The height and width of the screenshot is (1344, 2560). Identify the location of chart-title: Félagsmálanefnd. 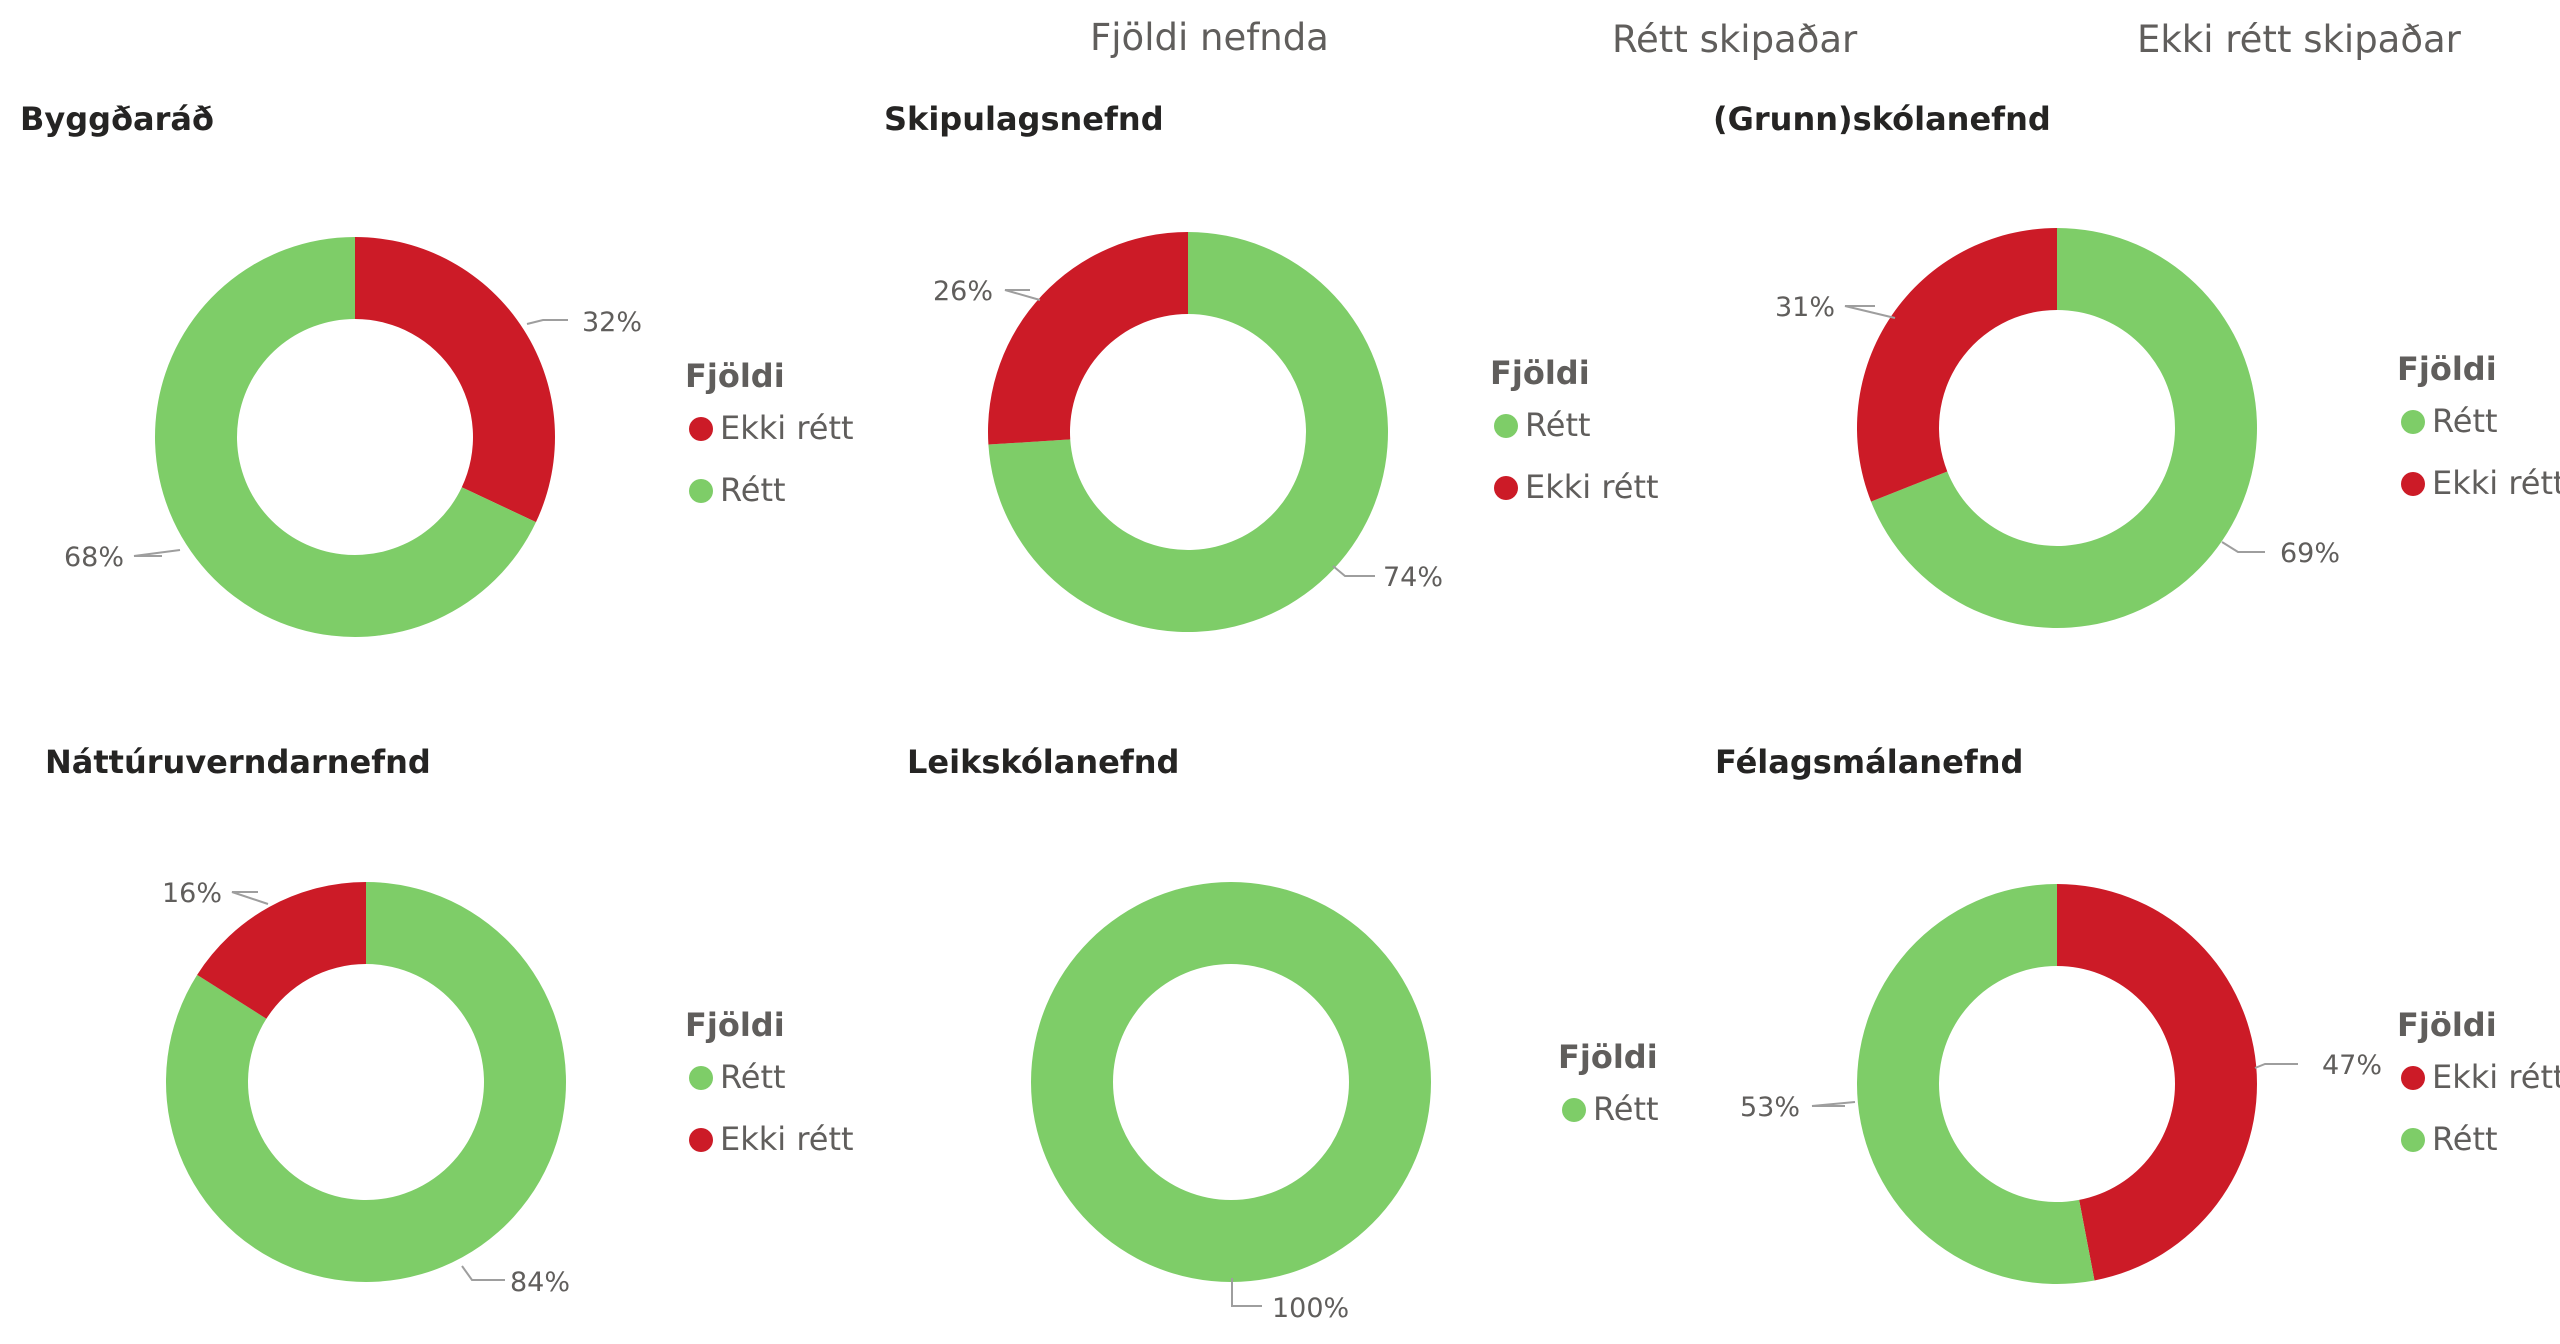
(1869, 762).